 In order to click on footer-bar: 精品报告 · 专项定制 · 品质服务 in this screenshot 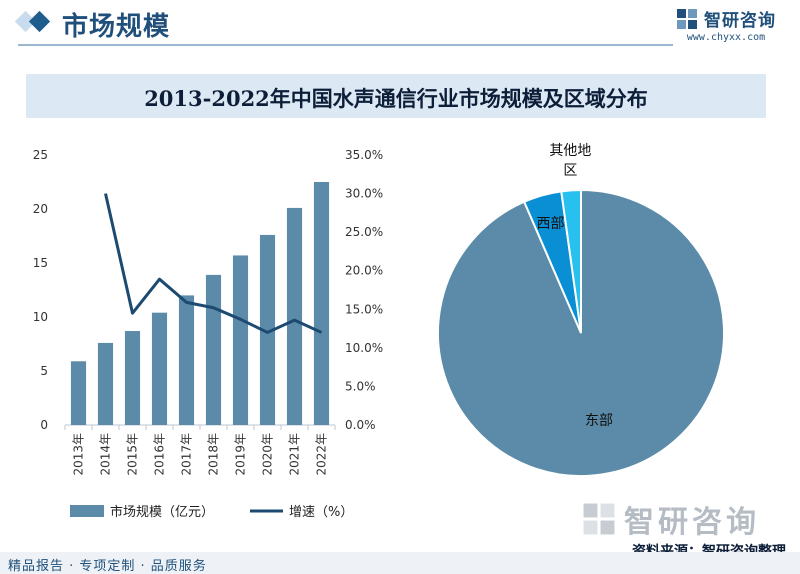, I will do `click(400, 563)`.